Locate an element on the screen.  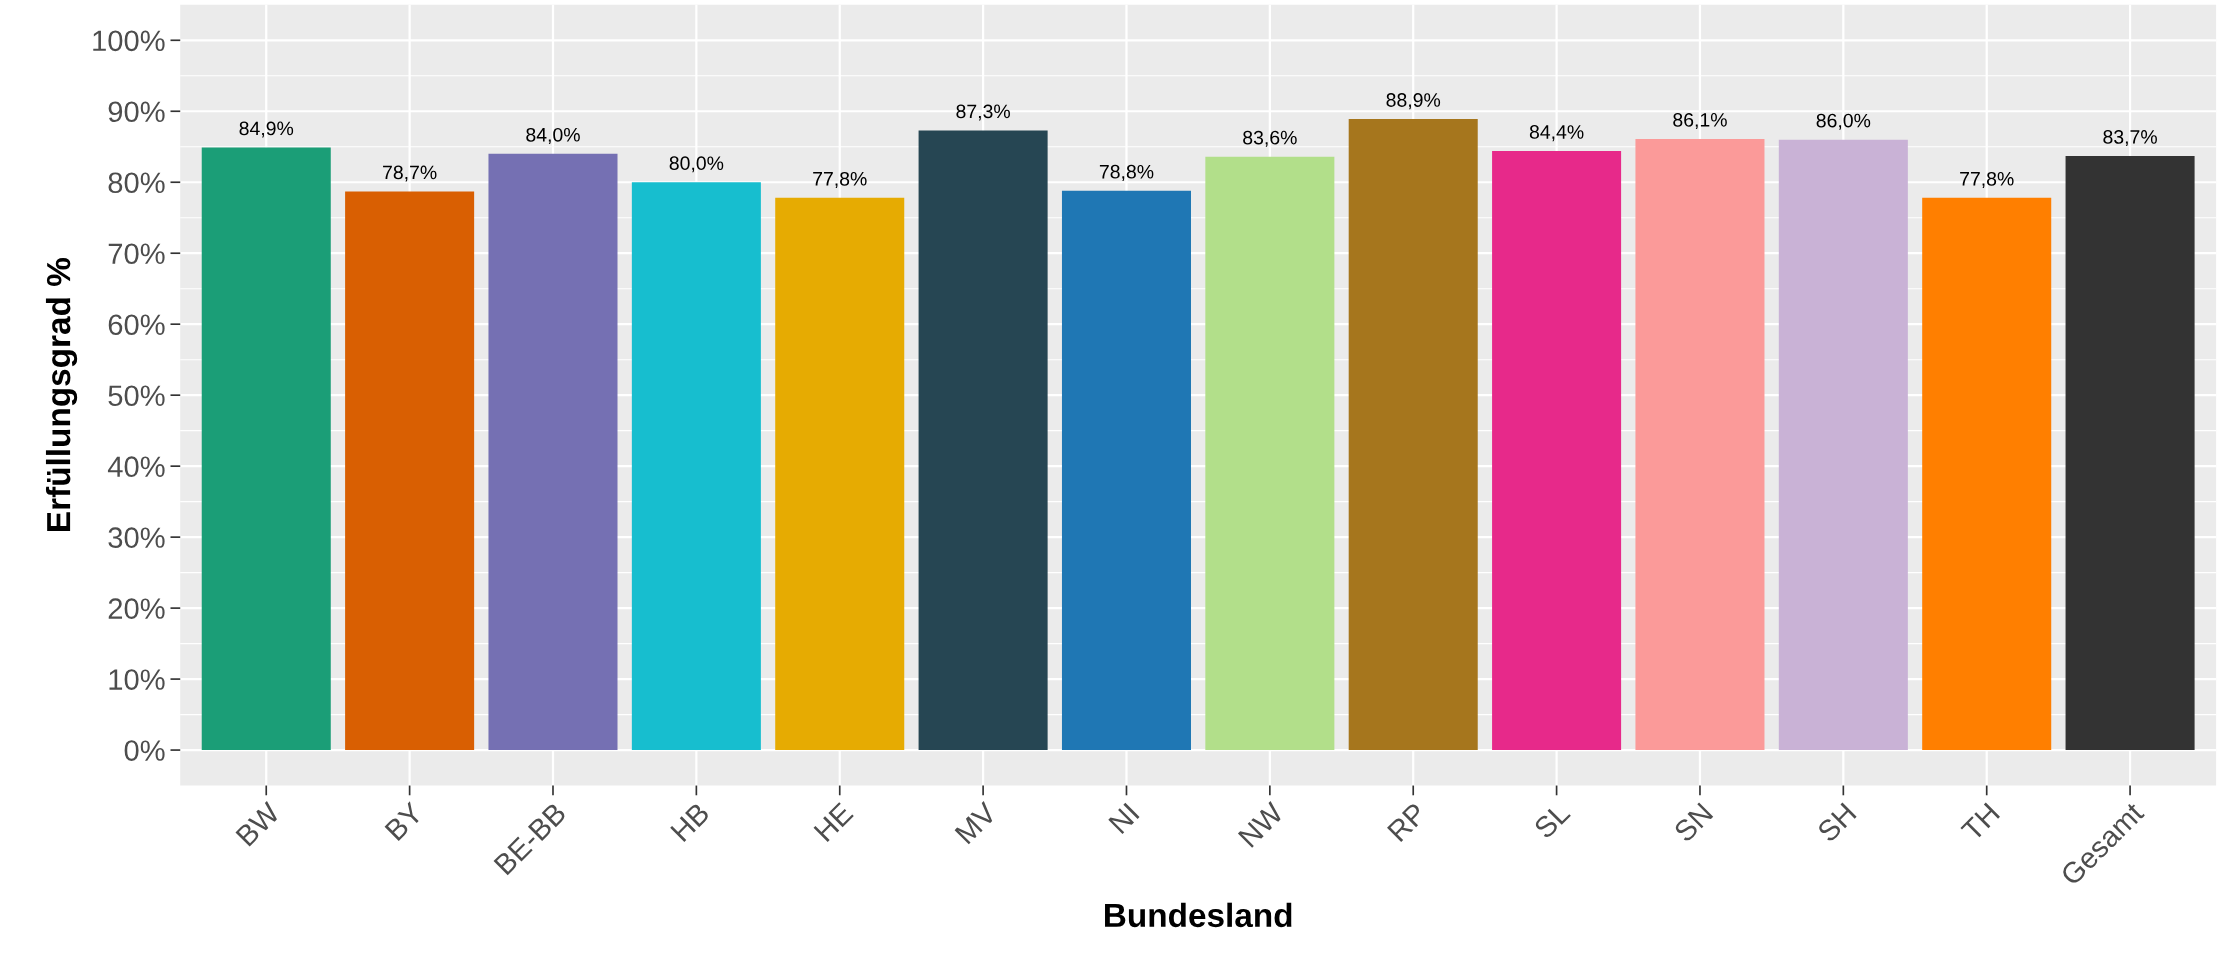
y-tick-label: 30% is located at coordinates (136, 537).